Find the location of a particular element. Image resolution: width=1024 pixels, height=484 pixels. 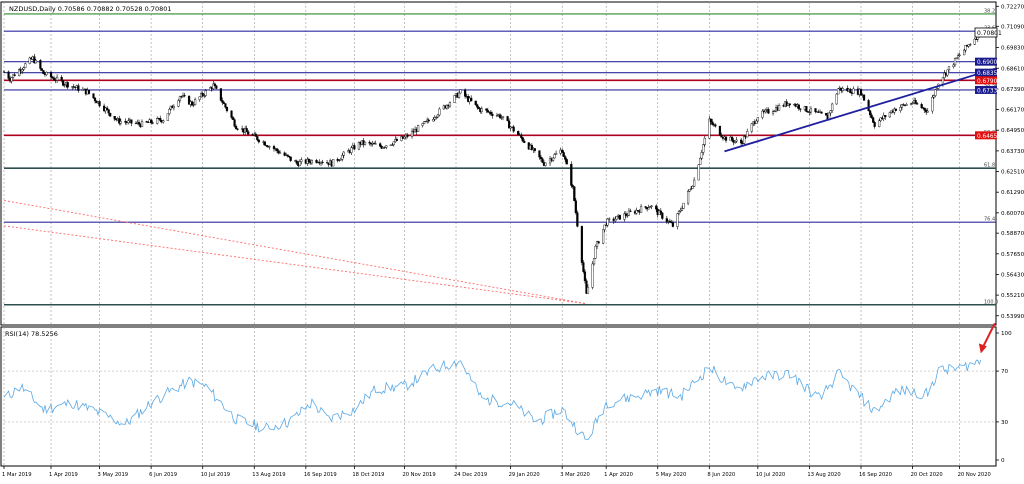

time-tick-label: 16 Sep 2020 is located at coordinates (875, 475).